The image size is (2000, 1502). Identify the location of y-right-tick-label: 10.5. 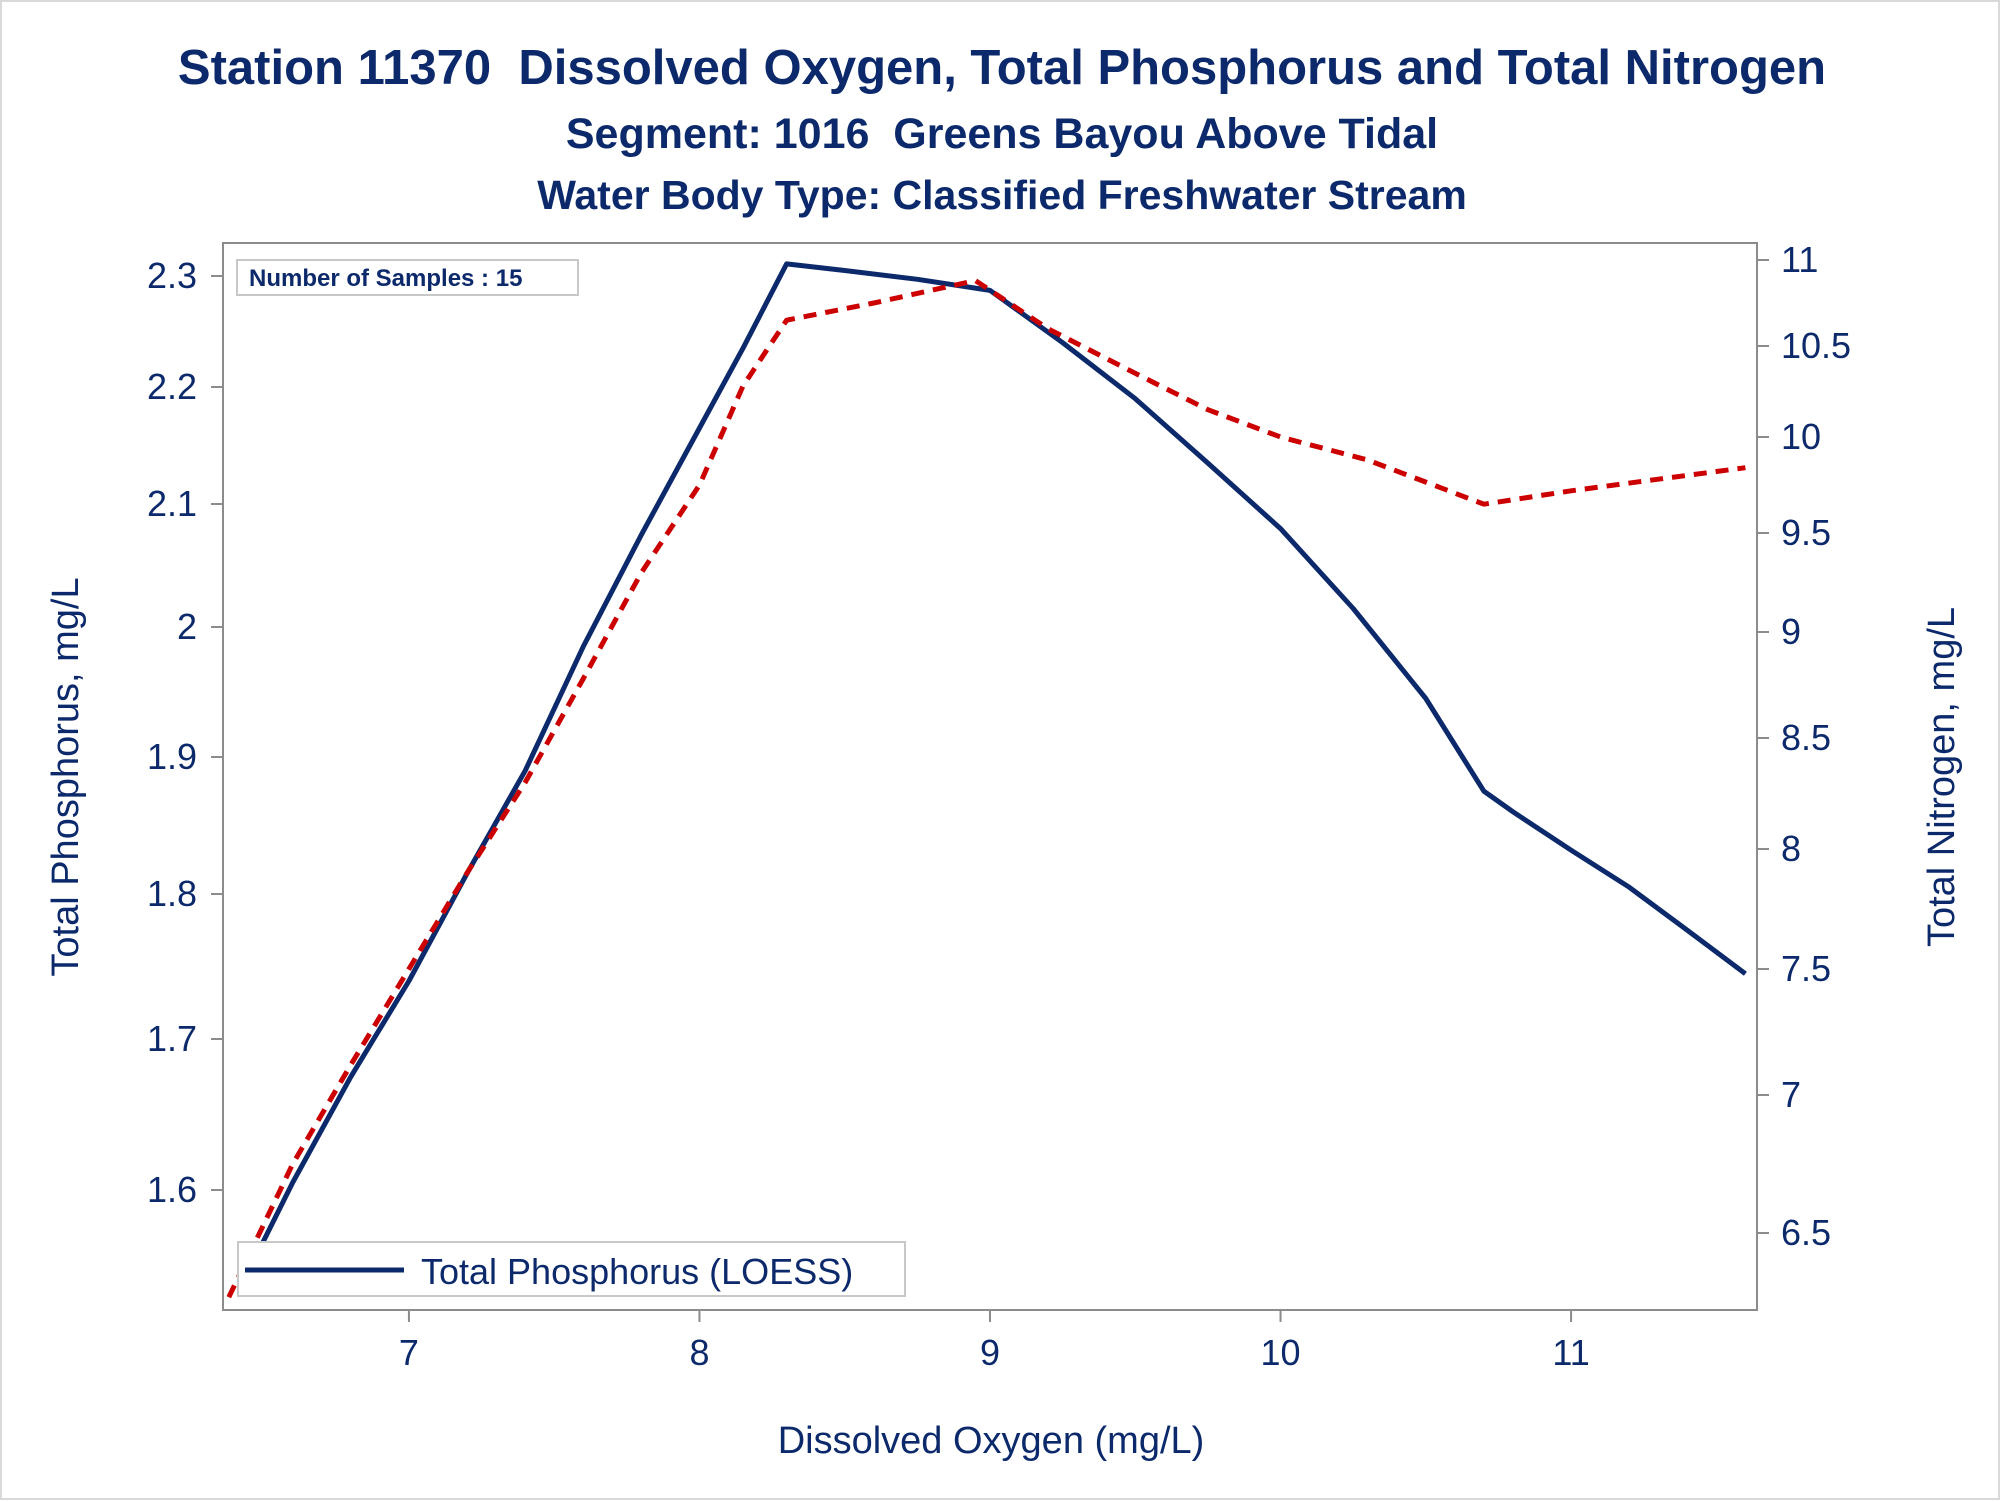
(1816, 345).